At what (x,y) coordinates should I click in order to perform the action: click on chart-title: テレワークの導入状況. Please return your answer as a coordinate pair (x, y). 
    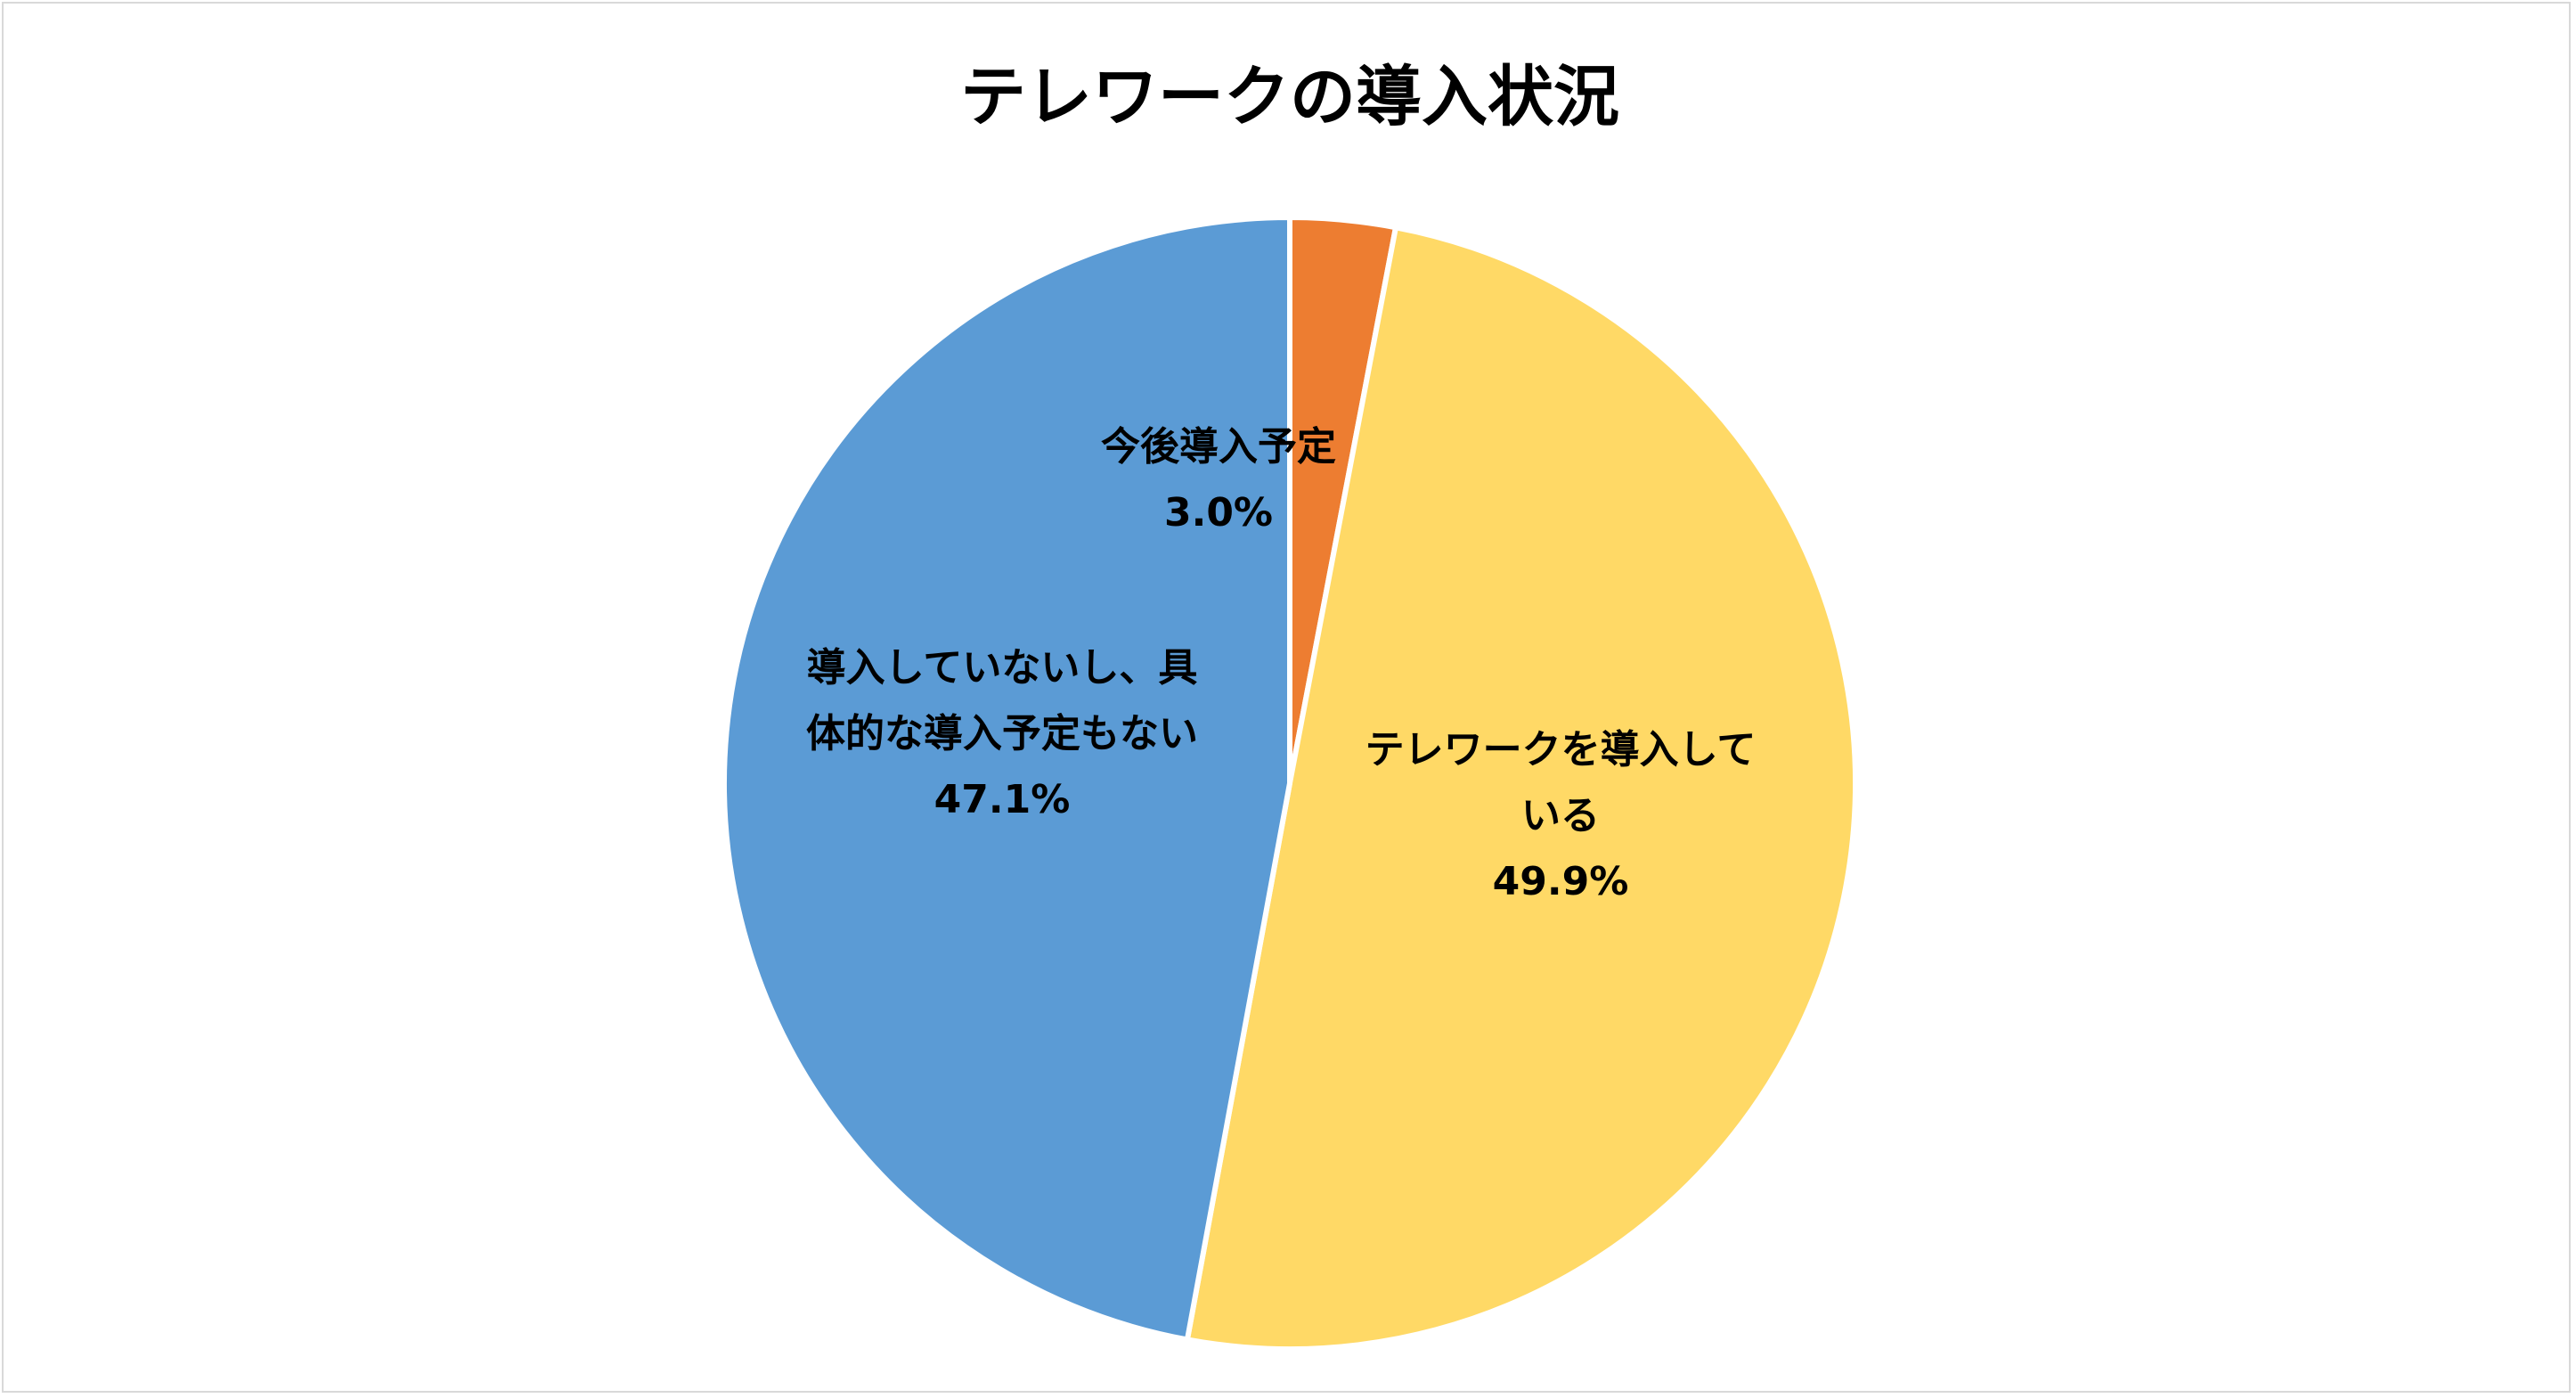
    Looking at the image, I should click on (1289, 97).